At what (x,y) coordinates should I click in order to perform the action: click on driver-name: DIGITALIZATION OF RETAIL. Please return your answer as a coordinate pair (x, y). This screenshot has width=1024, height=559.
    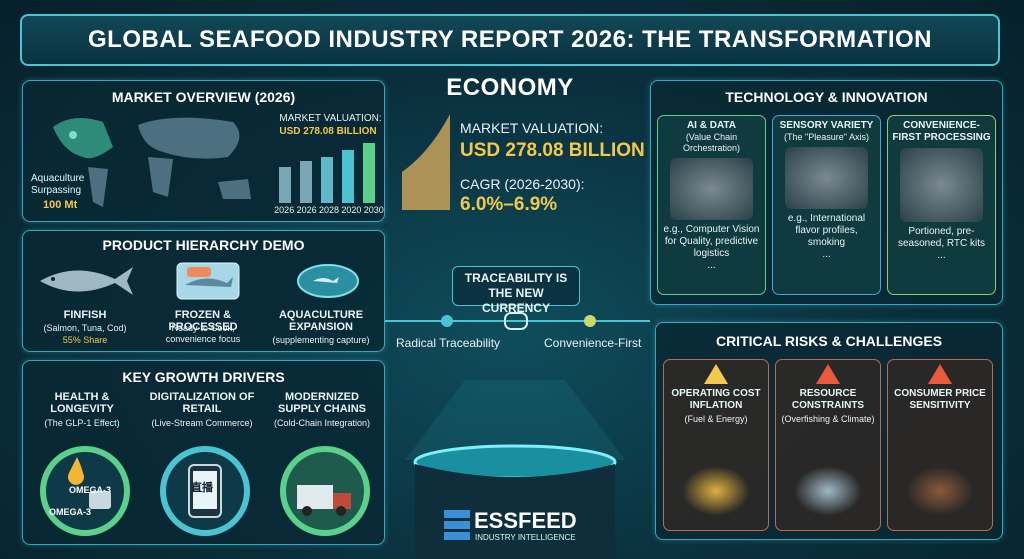
    Looking at the image, I should click on (202, 403).